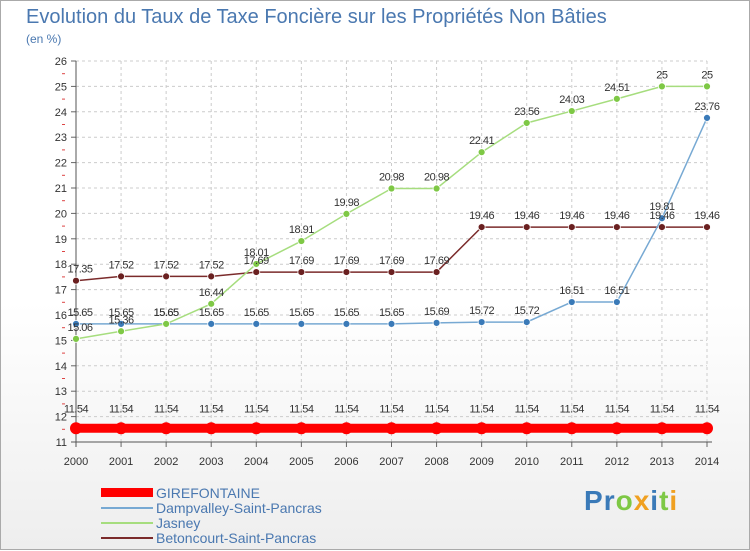  What do you see at coordinates (61, 240) in the screenshot?
I see `y-tick-label: 19` at bounding box center [61, 240].